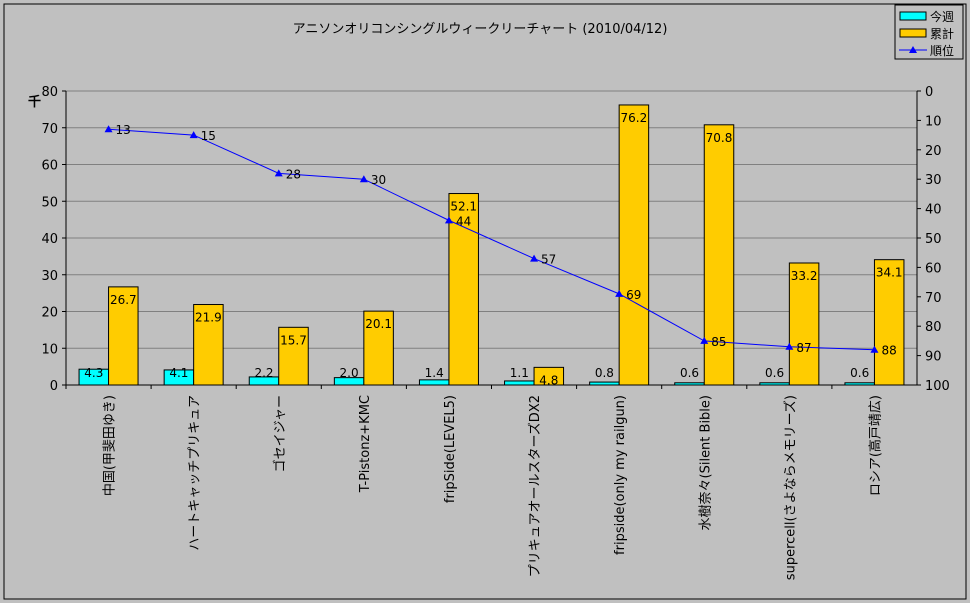 Image resolution: width=970 pixels, height=603 pixels. What do you see at coordinates (208, 318) in the screenshot?
I see `data-label-total: 21.9` at bounding box center [208, 318].